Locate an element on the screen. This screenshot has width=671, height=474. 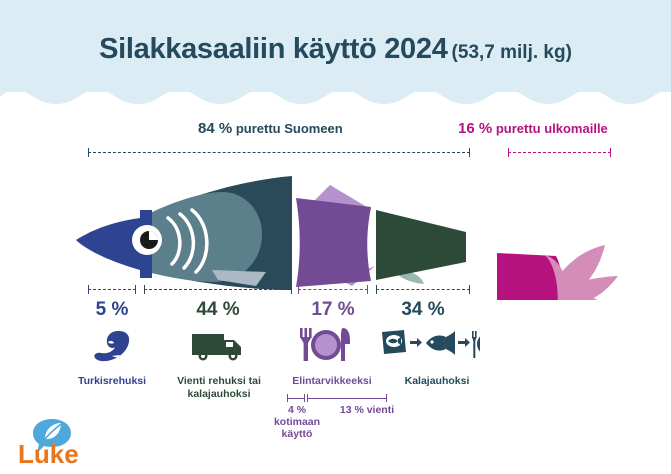
segment-measure-green is located at coordinates (218, 289).